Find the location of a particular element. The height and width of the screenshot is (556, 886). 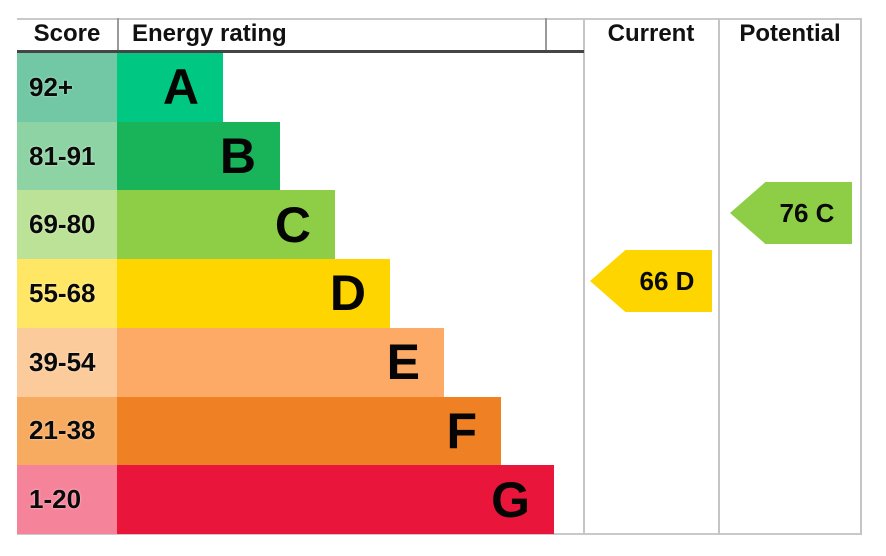

current-rating-value: 66 D is located at coordinates (667, 280).